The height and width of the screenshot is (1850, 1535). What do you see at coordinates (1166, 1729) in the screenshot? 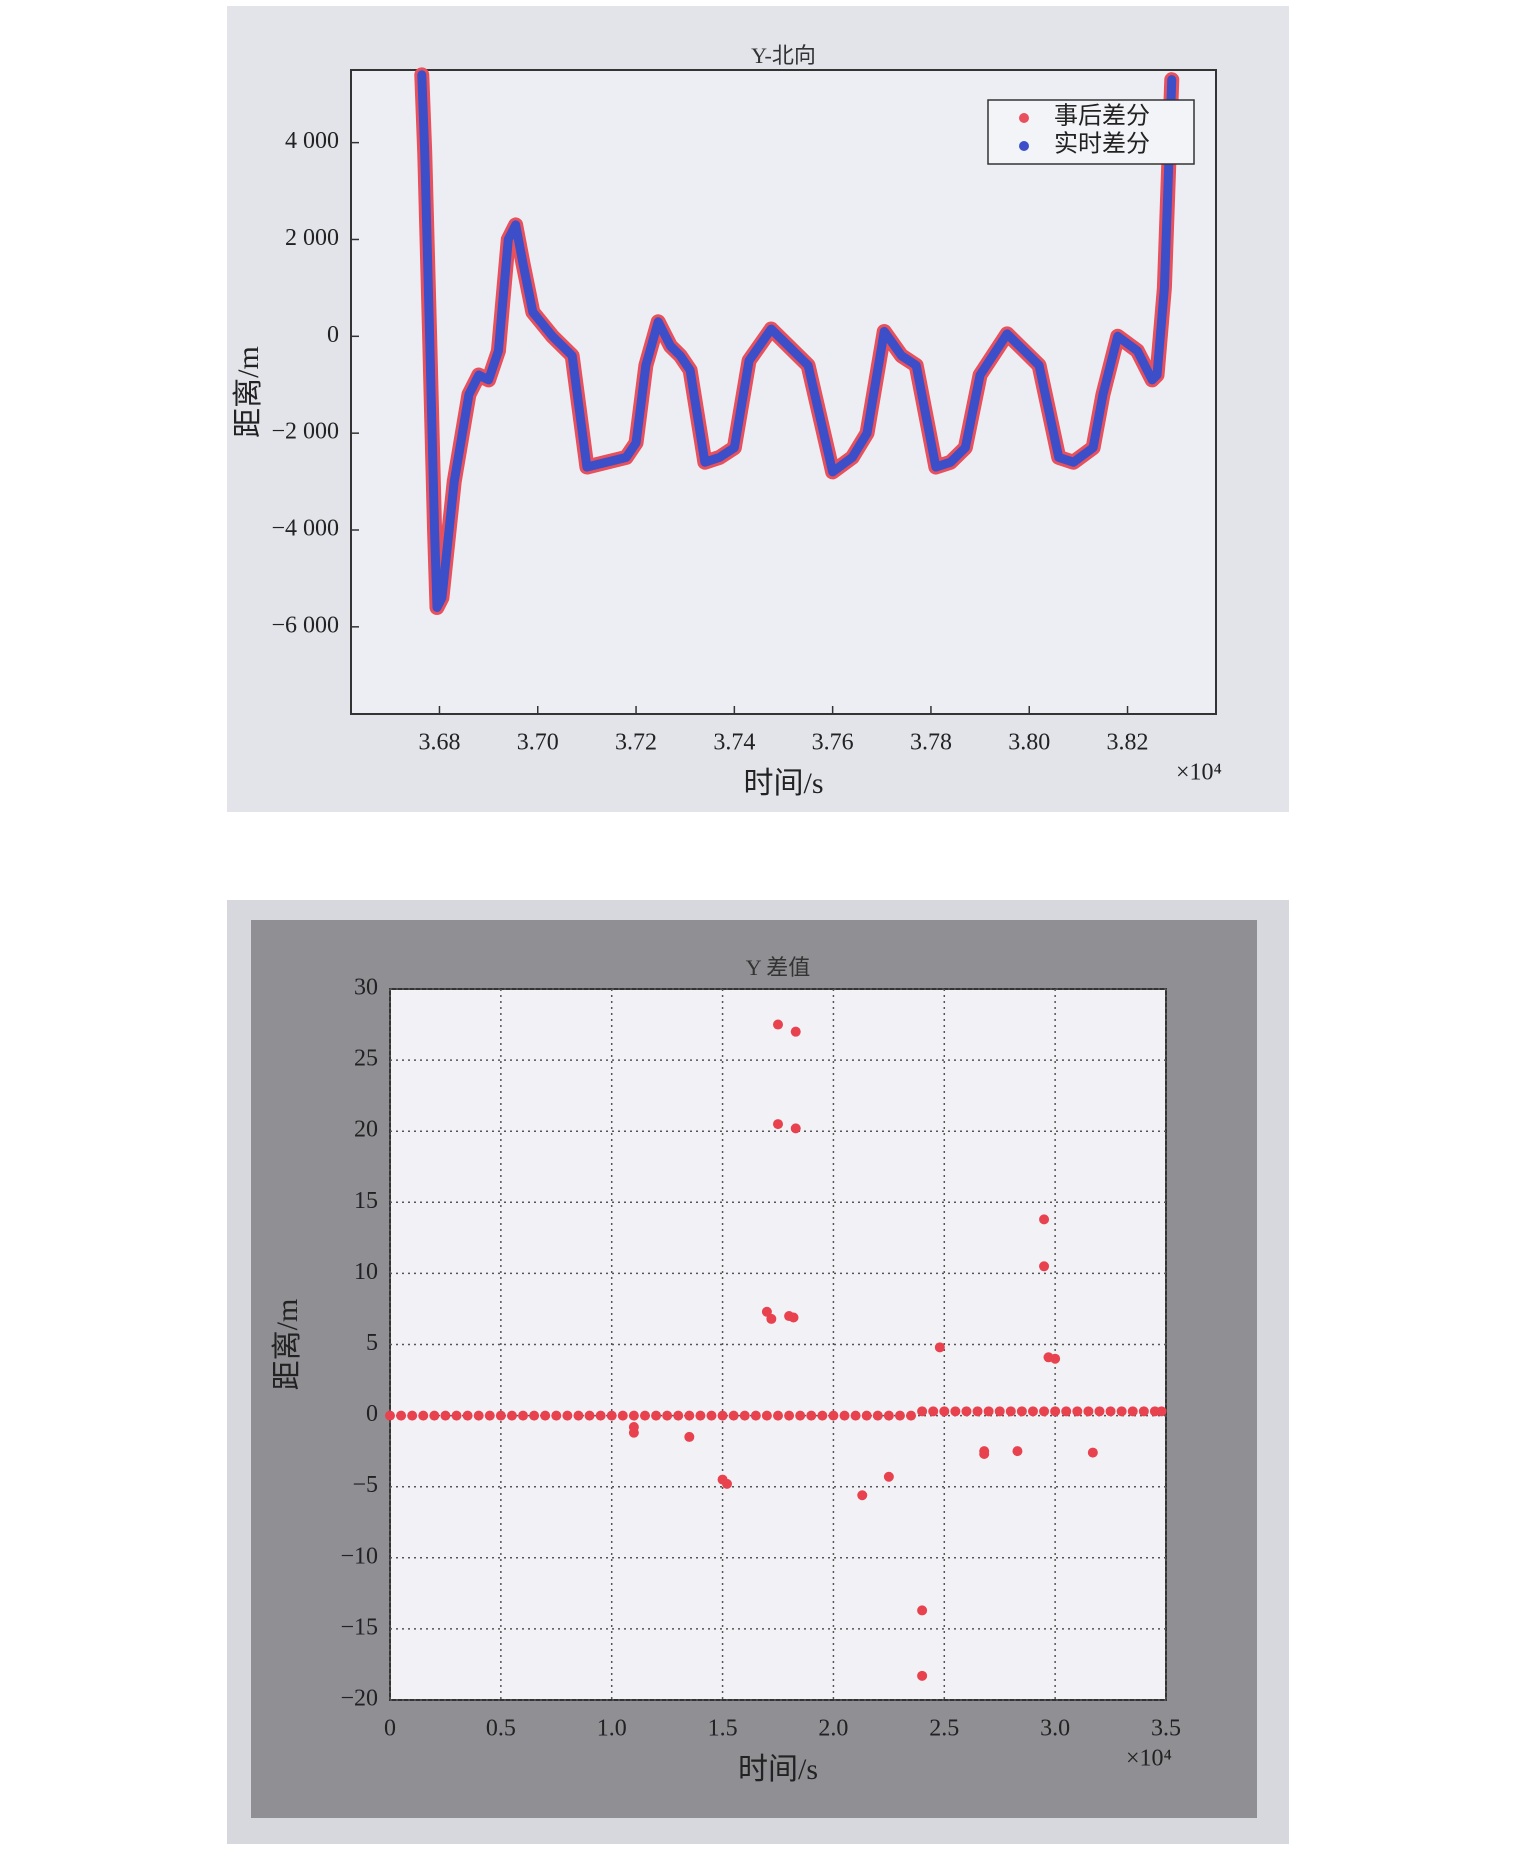
I see `x-tick-label: 3.5` at bounding box center [1166, 1729].